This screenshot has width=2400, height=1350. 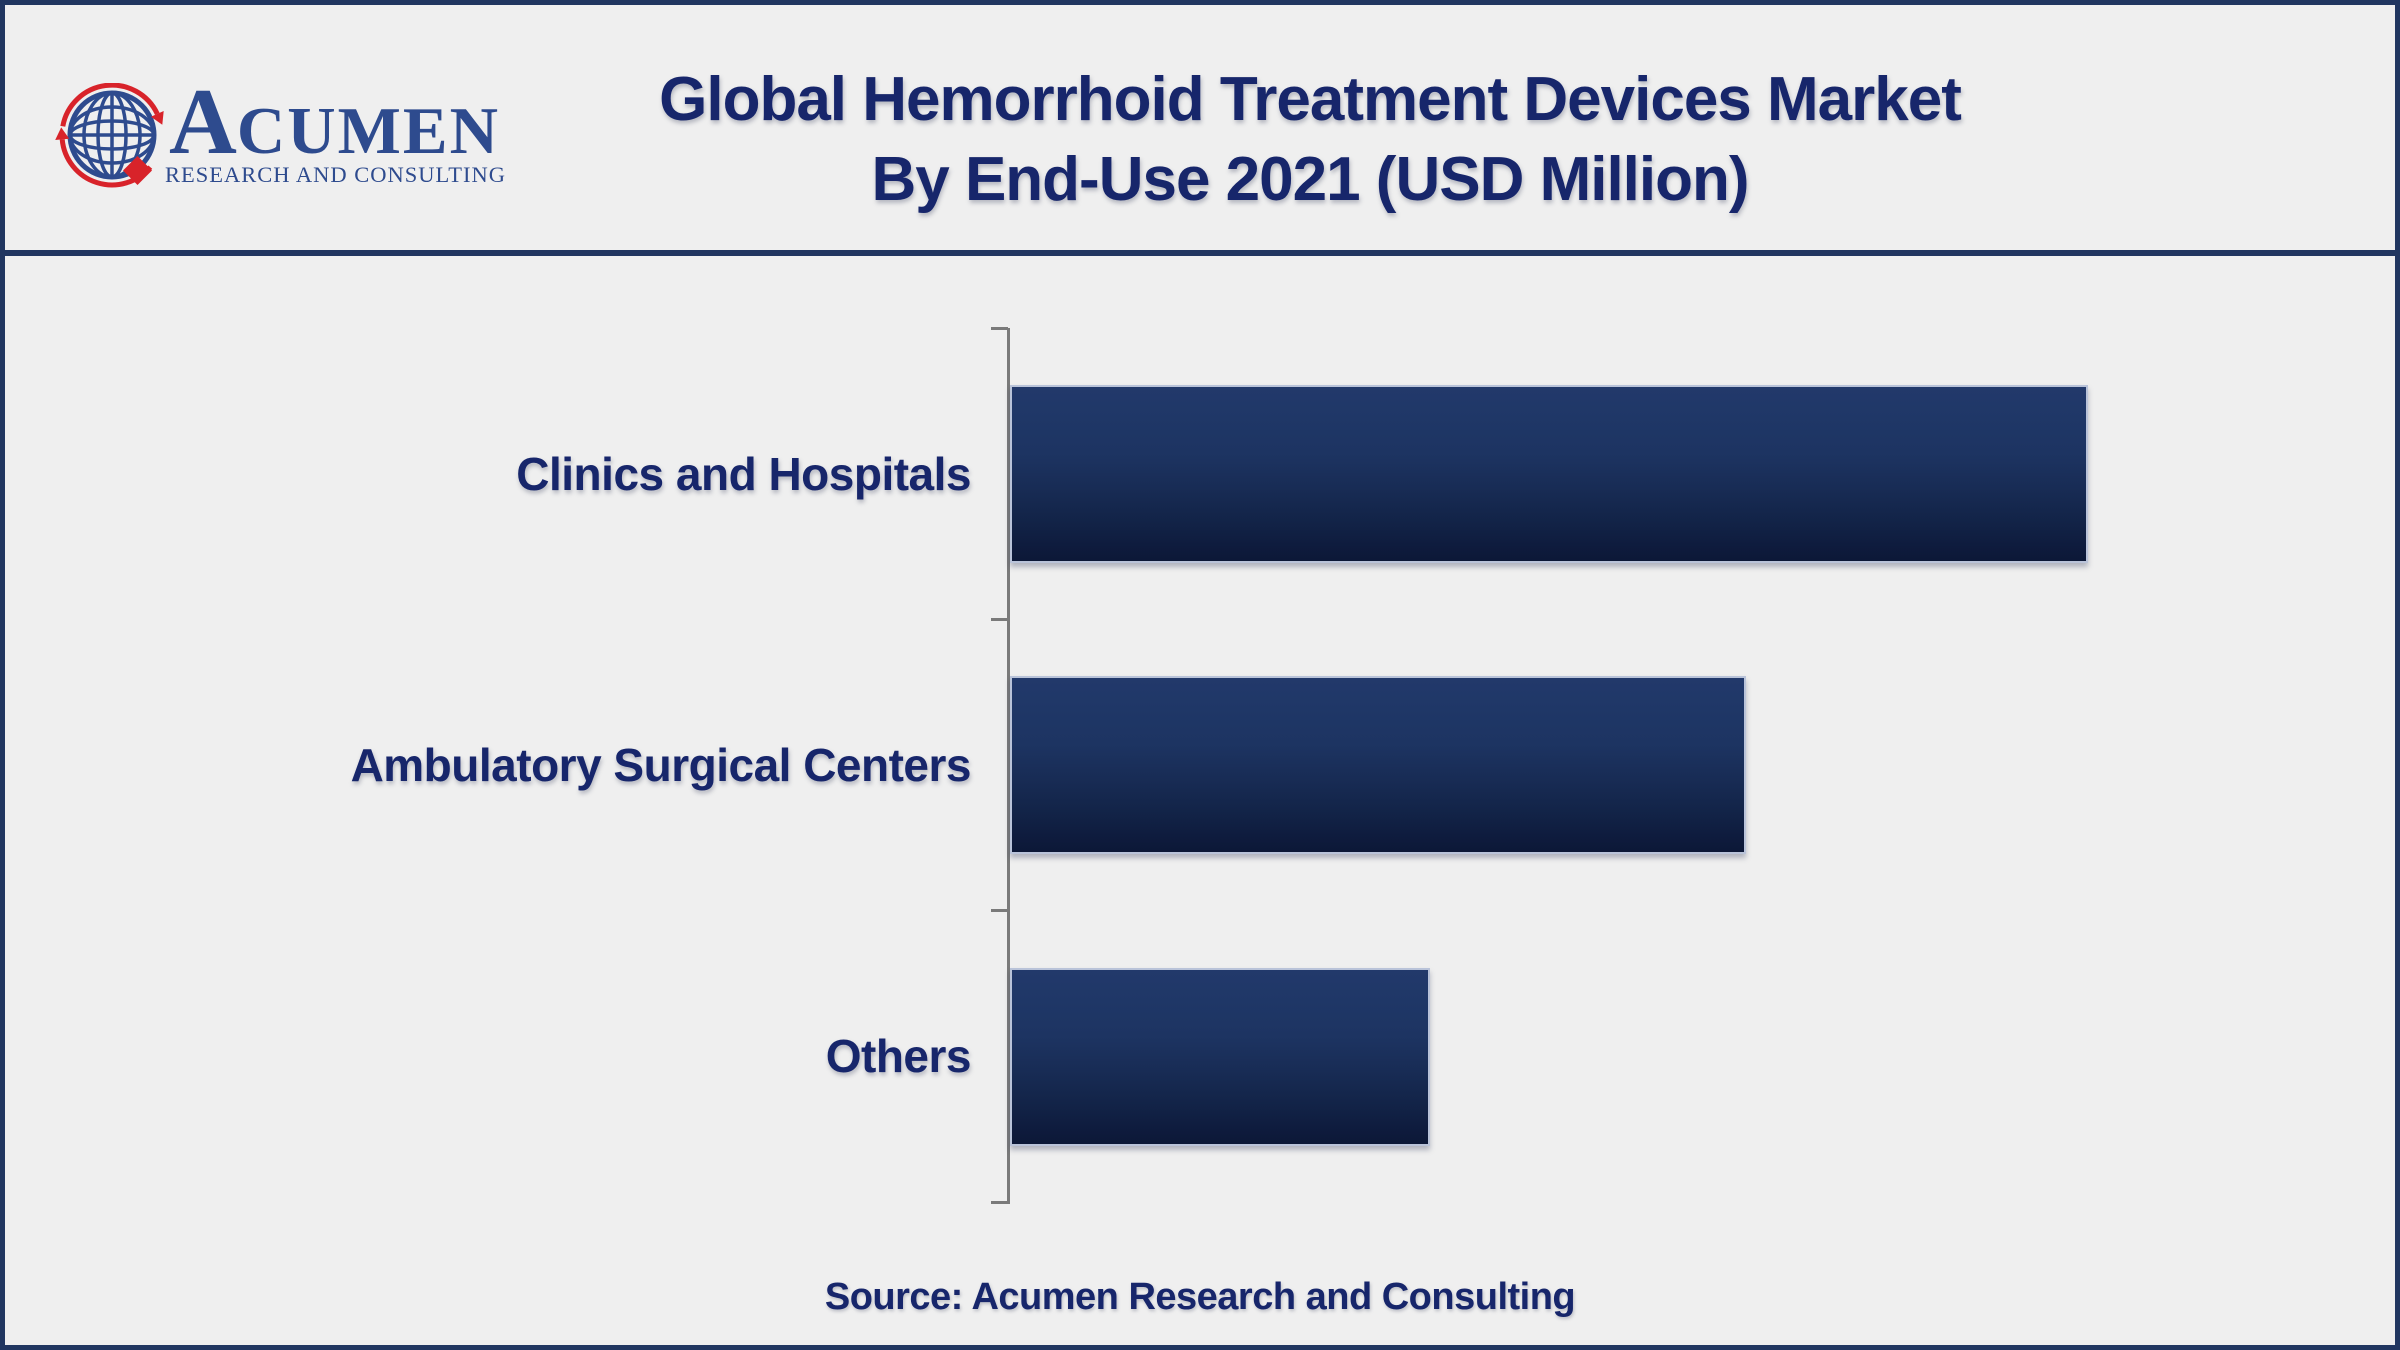 I want to click on brand-tagline: RESEARCH AND CONSULTING, so click(x=335, y=174).